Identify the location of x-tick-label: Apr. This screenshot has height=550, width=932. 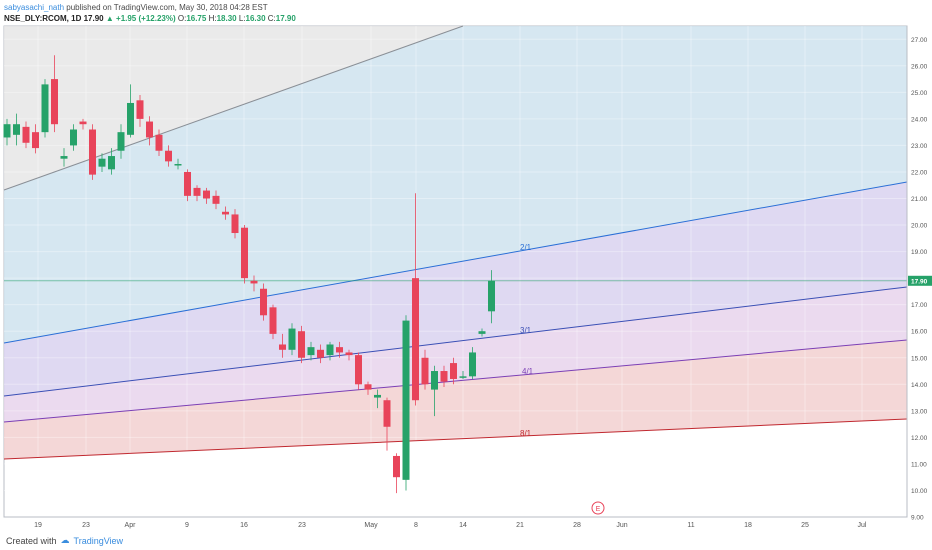
(131, 525).